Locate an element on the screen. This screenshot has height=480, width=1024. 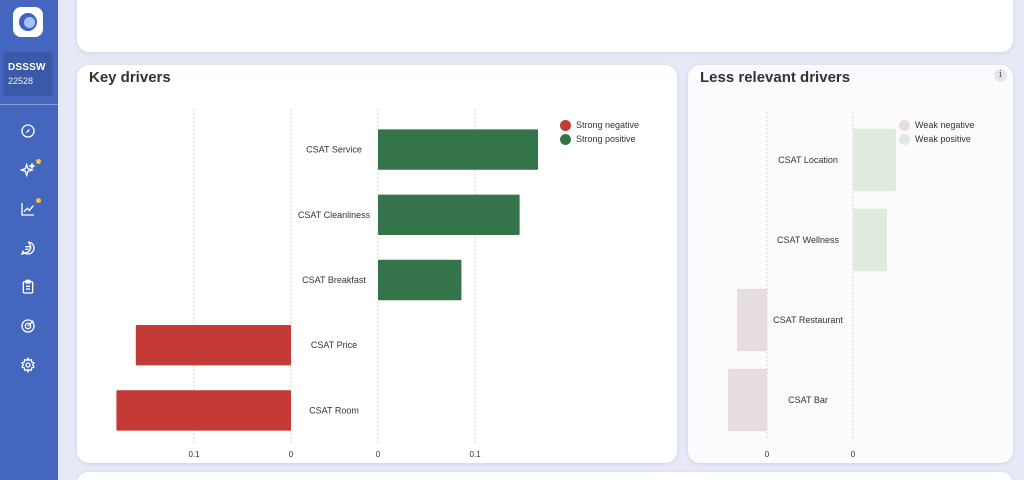
legend-label: Strong negative is located at coordinates (608, 125).